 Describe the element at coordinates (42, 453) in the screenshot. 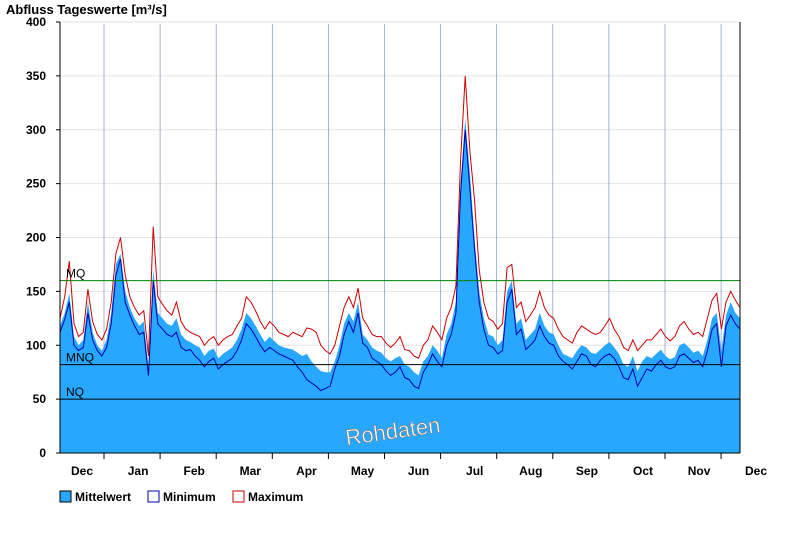

I see `y-tick-label: 0` at that location.